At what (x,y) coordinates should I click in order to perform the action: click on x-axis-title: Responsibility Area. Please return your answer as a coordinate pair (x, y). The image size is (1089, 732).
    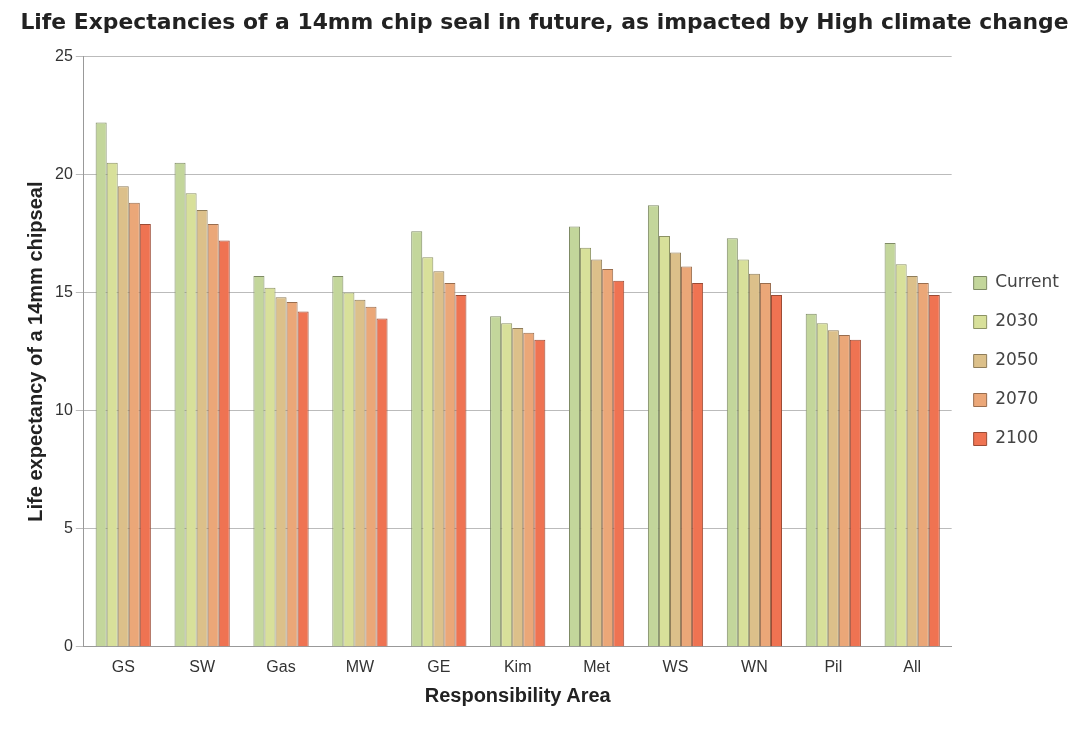
    Looking at the image, I should click on (518, 694).